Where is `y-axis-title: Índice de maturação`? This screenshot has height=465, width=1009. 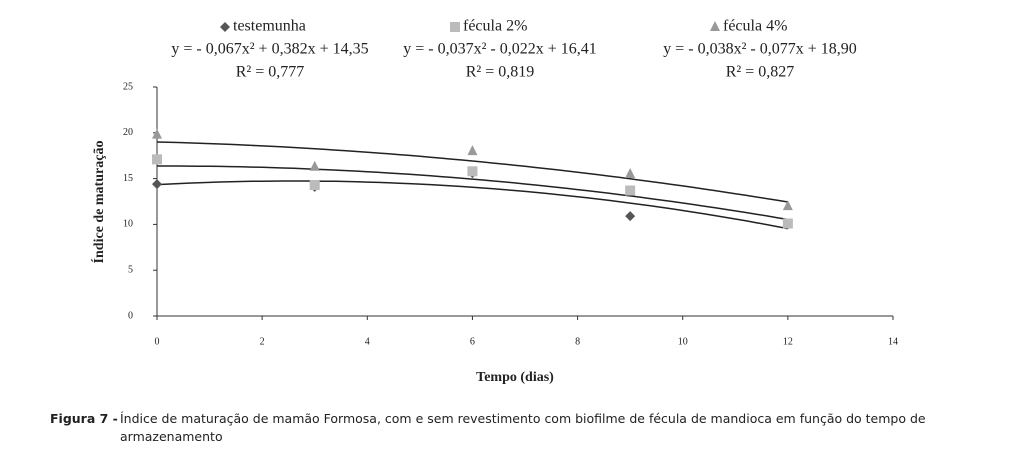 y-axis-title: Índice de maturação is located at coordinates (98, 202).